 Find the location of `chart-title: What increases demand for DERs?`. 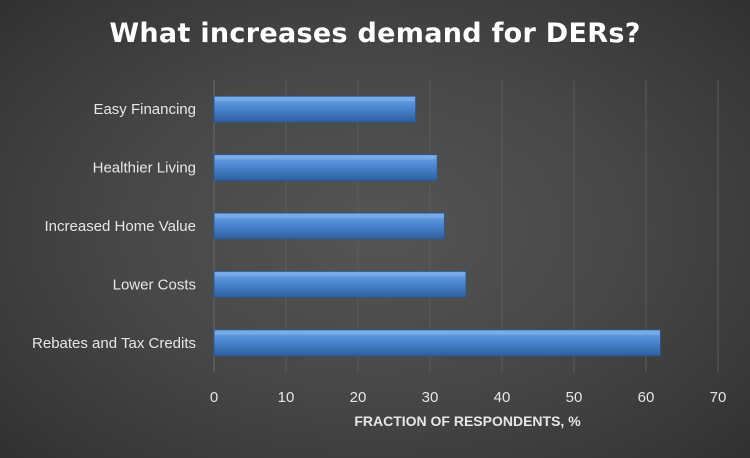

chart-title: What increases demand for DERs? is located at coordinates (375, 33).